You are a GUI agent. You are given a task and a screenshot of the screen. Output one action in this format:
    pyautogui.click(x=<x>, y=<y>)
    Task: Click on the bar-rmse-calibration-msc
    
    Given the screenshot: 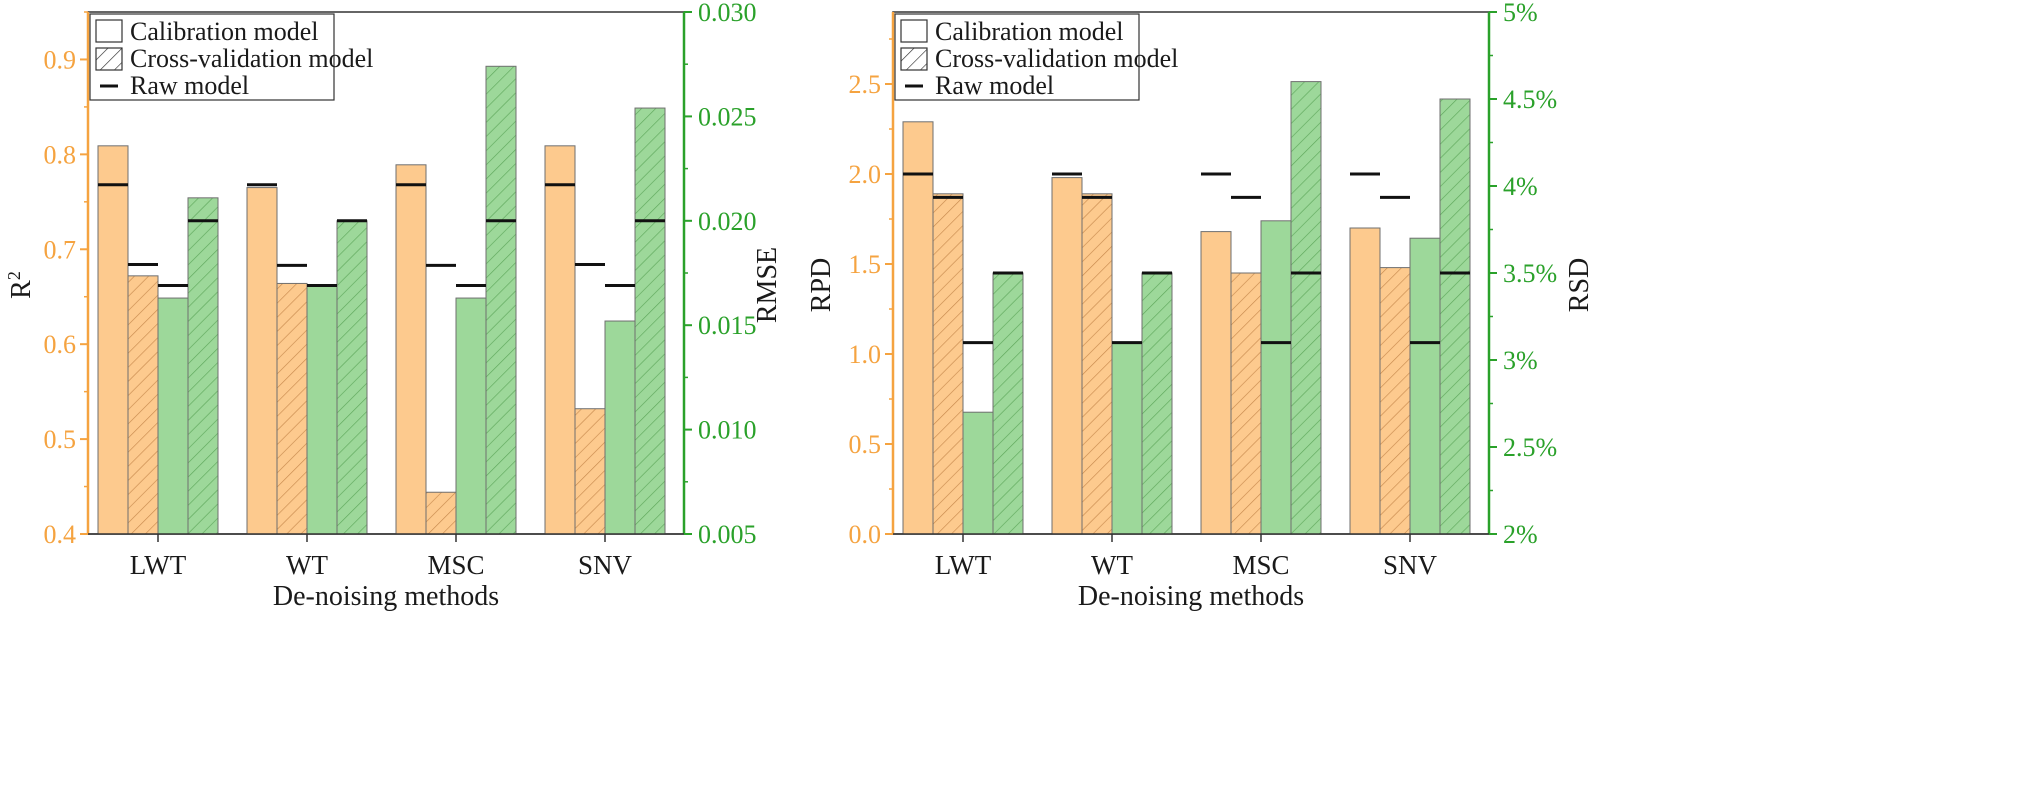 What is the action you would take?
    pyautogui.click(x=471, y=416)
    